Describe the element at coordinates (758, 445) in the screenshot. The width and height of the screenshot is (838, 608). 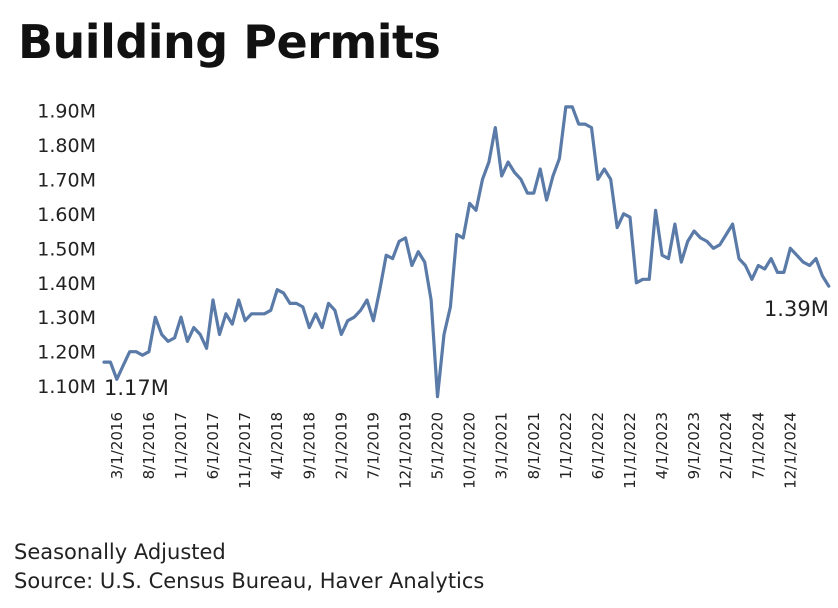
I see `x-tick-label: 7/1/2024` at that location.